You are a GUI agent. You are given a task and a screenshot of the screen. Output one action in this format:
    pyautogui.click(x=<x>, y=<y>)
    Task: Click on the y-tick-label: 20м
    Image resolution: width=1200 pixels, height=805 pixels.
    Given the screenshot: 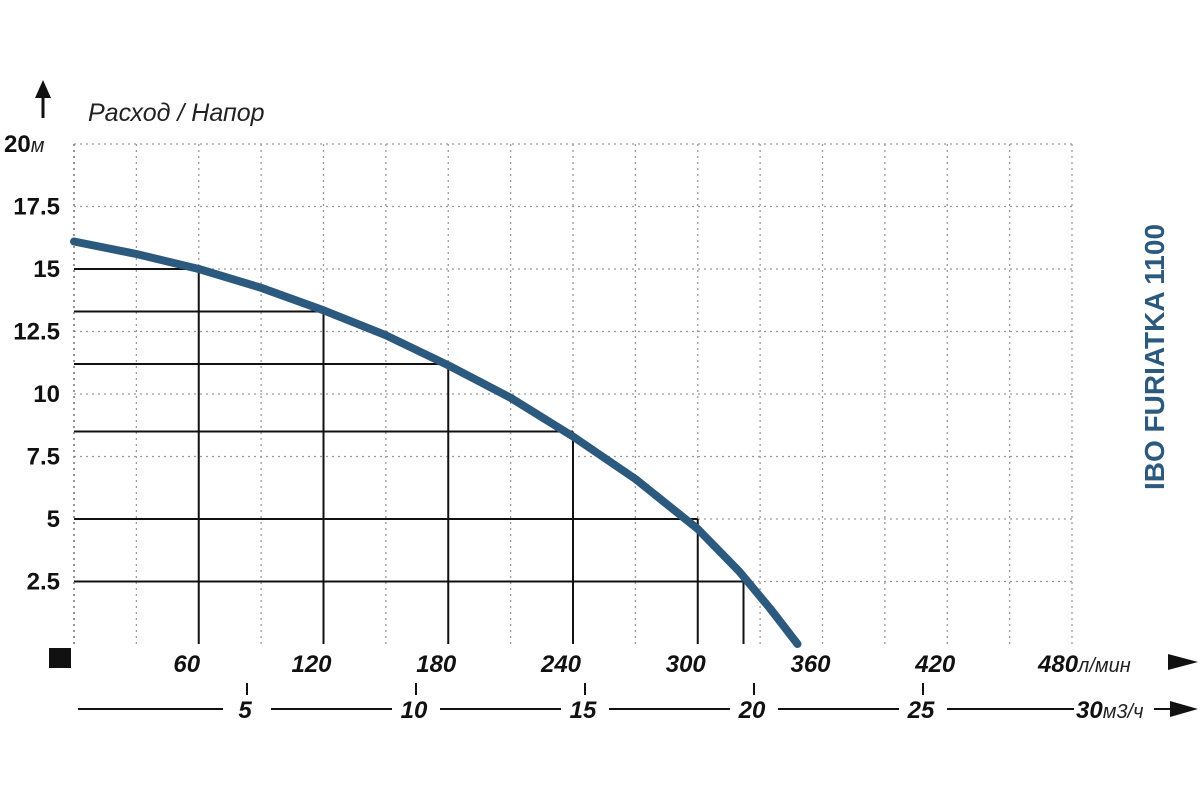 What is the action you would take?
    pyautogui.click(x=24, y=144)
    